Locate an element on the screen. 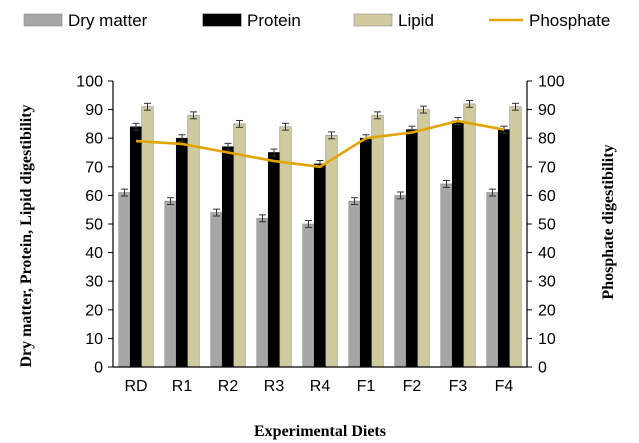 The width and height of the screenshot is (639, 443). x-tick-label: R2 is located at coordinates (228, 386).